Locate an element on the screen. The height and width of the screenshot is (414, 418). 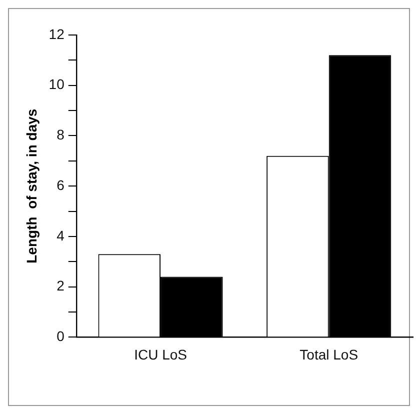
x-tick-label: Total LoS is located at coordinates (329, 354).